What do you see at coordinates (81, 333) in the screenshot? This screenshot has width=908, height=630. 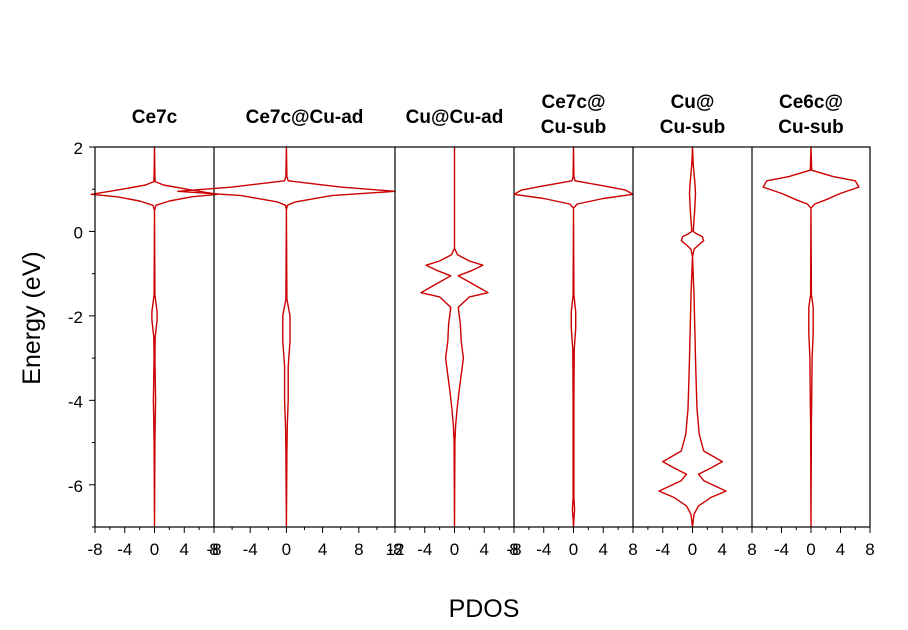 I see `y-axis: 2 0 -2 -4 -6` at bounding box center [81, 333].